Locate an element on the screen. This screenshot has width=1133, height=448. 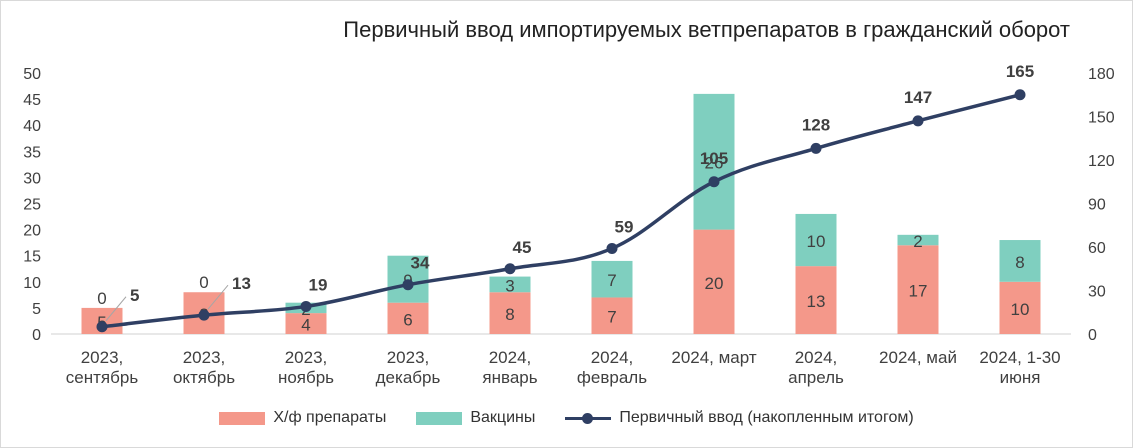
data-label-chemicals: 17 is located at coordinates (918, 291).